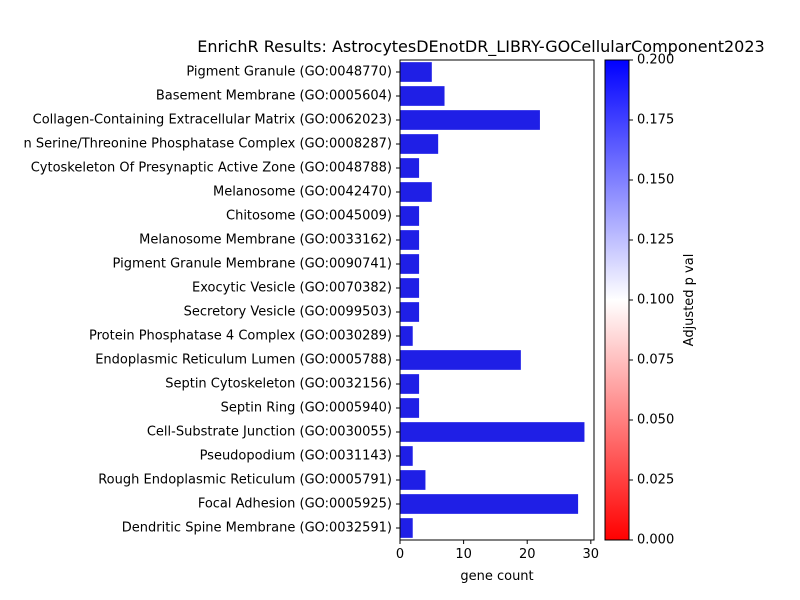 This screenshot has width=800, height=600. What do you see at coordinates (309, 216) in the screenshot?
I see `y-tick-label: Chitosome (GO:0045009)` at bounding box center [309, 216].